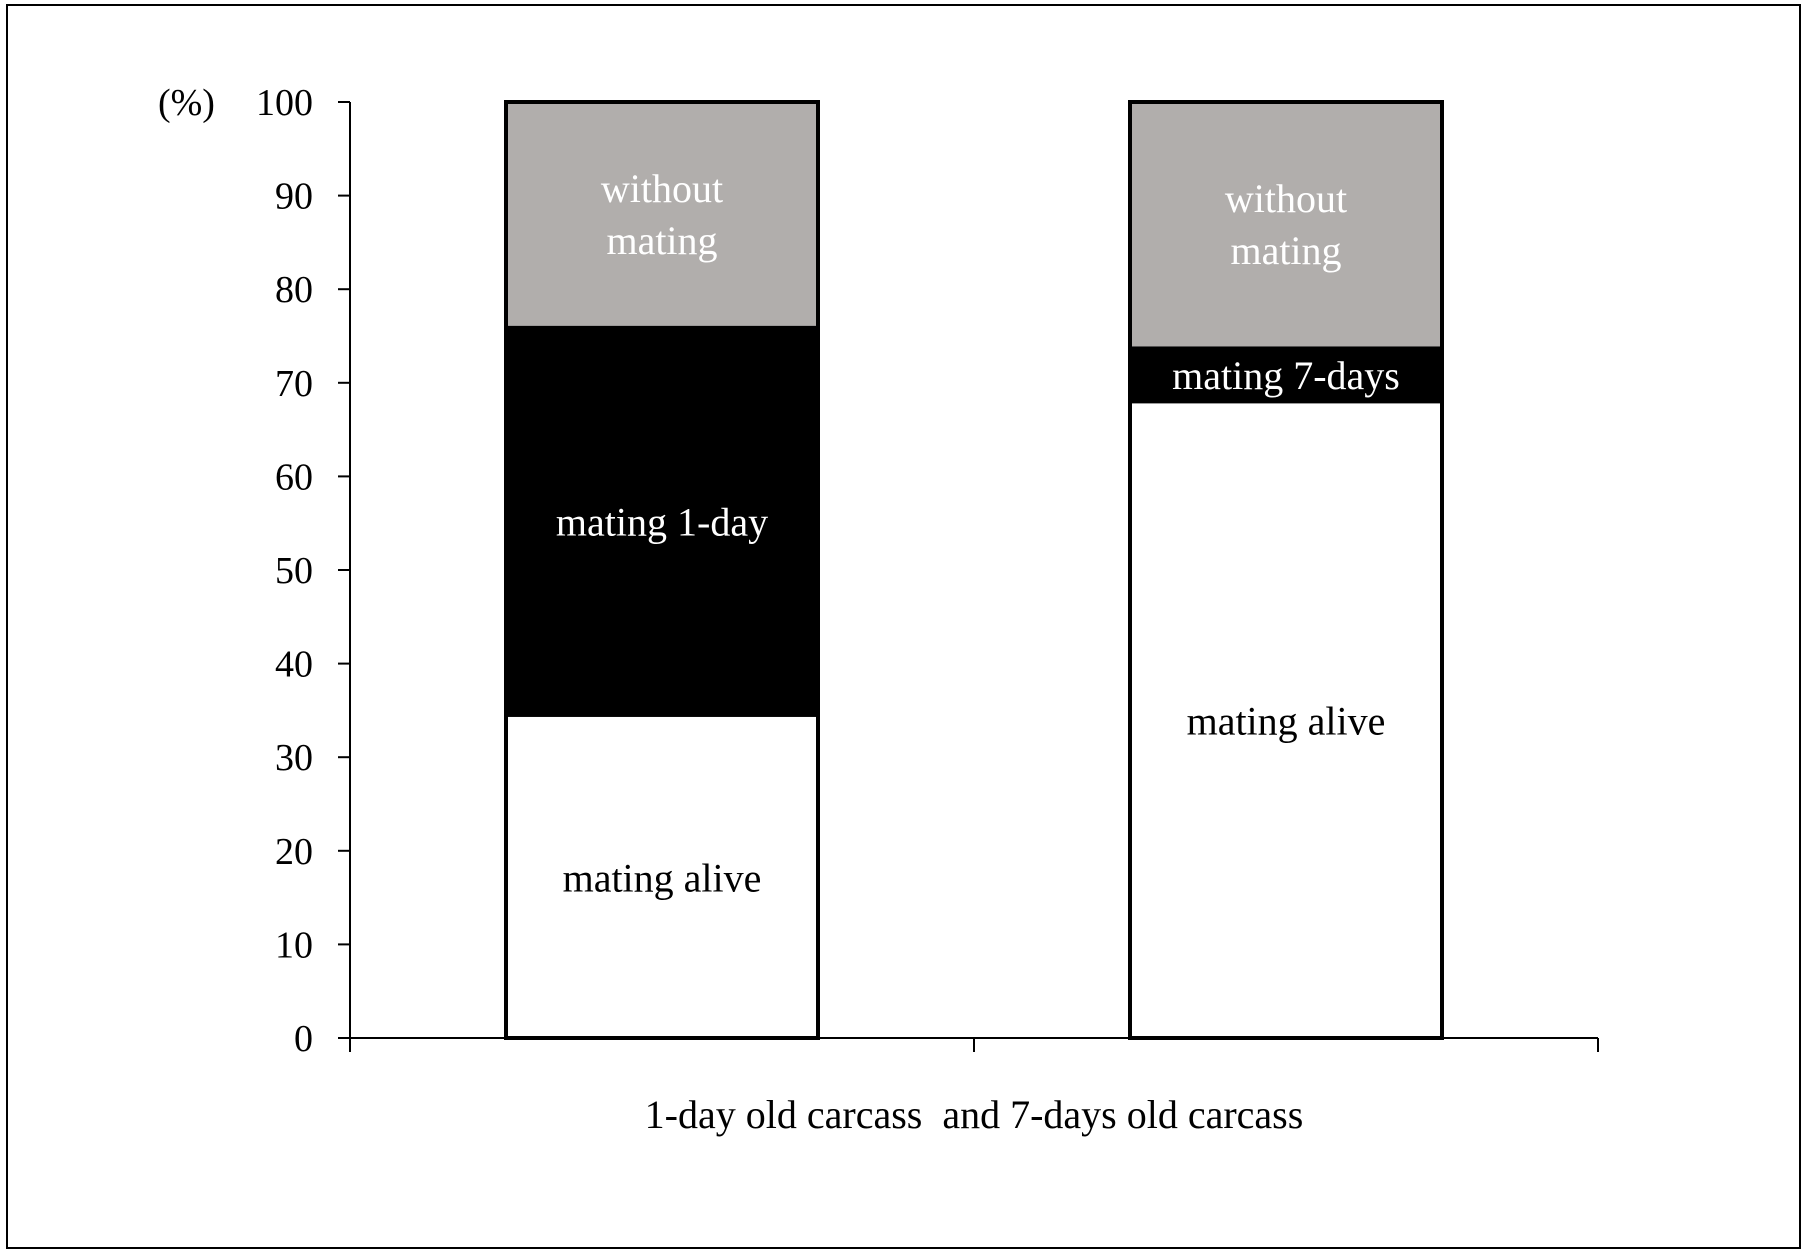 This screenshot has height=1255, width=1807. What do you see at coordinates (294, 571) in the screenshot?
I see `y-tick-label: 50` at bounding box center [294, 571].